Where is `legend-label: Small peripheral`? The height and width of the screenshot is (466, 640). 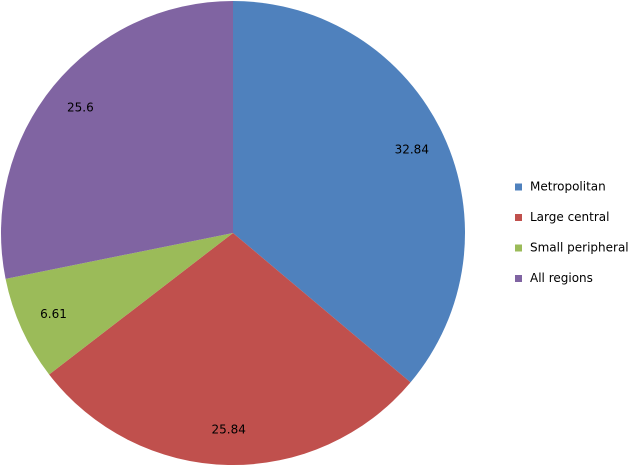
legend-label: Small peripheral is located at coordinates (579, 248).